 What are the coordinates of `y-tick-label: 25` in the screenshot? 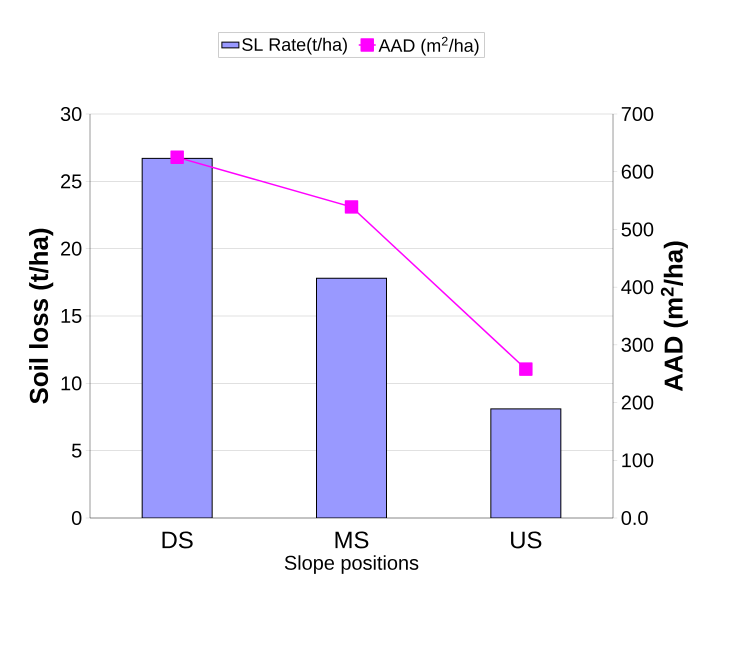 It's located at (71, 181).